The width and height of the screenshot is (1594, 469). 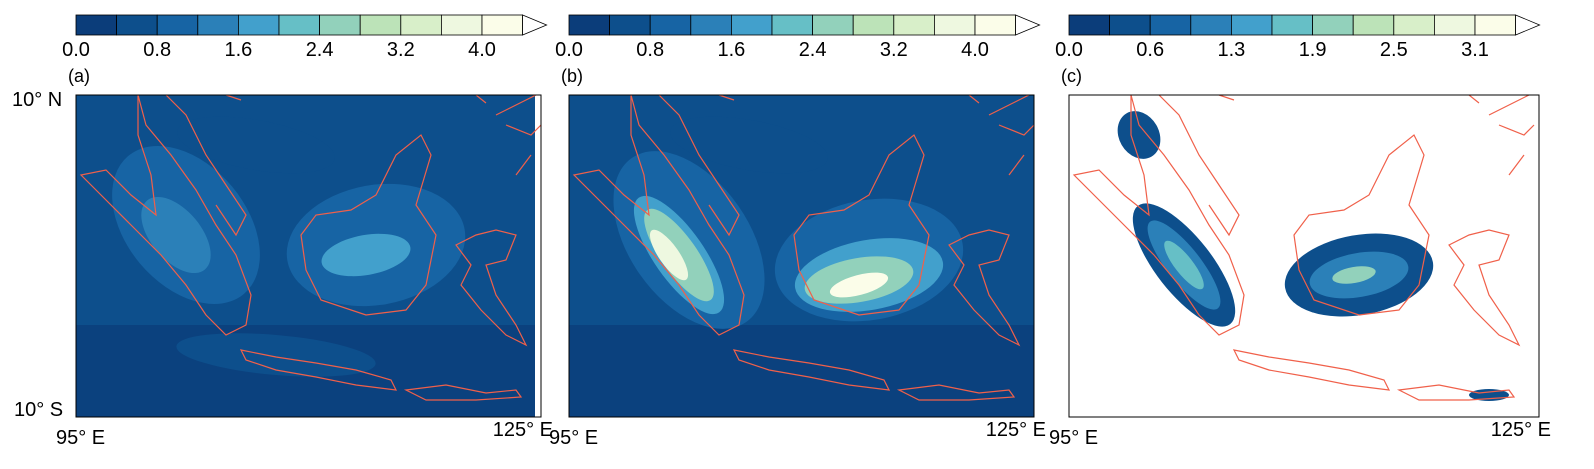 What do you see at coordinates (1071, 76) in the screenshot?
I see `panel-label: (c)` at bounding box center [1071, 76].